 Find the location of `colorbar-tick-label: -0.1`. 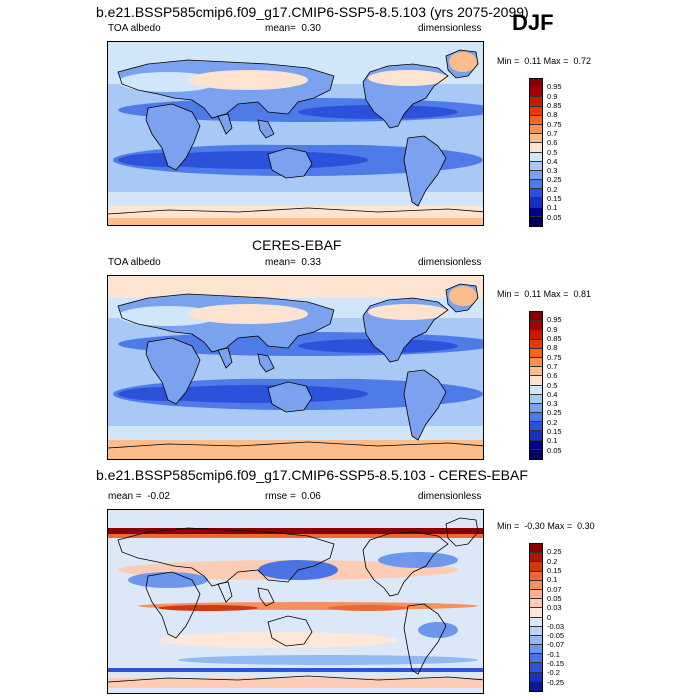

colorbar-tick-label: -0.1 is located at coordinates (553, 654).